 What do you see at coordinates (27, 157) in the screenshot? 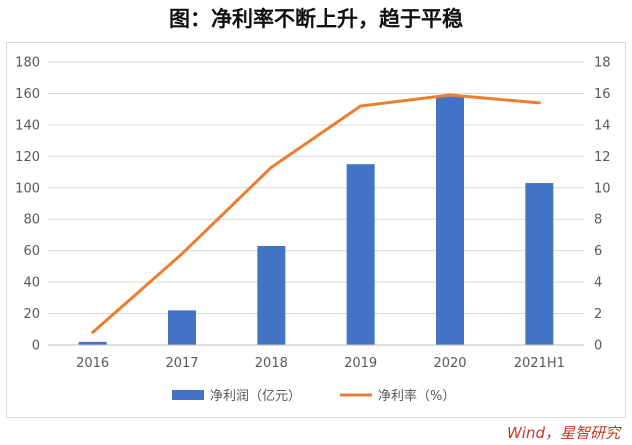
I see `y-left-tick-label: 120` at bounding box center [27, 157].